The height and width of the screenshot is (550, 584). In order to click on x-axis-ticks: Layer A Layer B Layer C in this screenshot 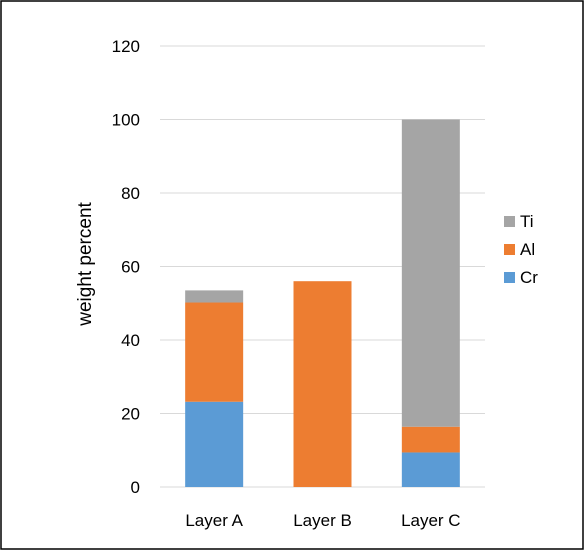, I will do `click(322, 520)`.